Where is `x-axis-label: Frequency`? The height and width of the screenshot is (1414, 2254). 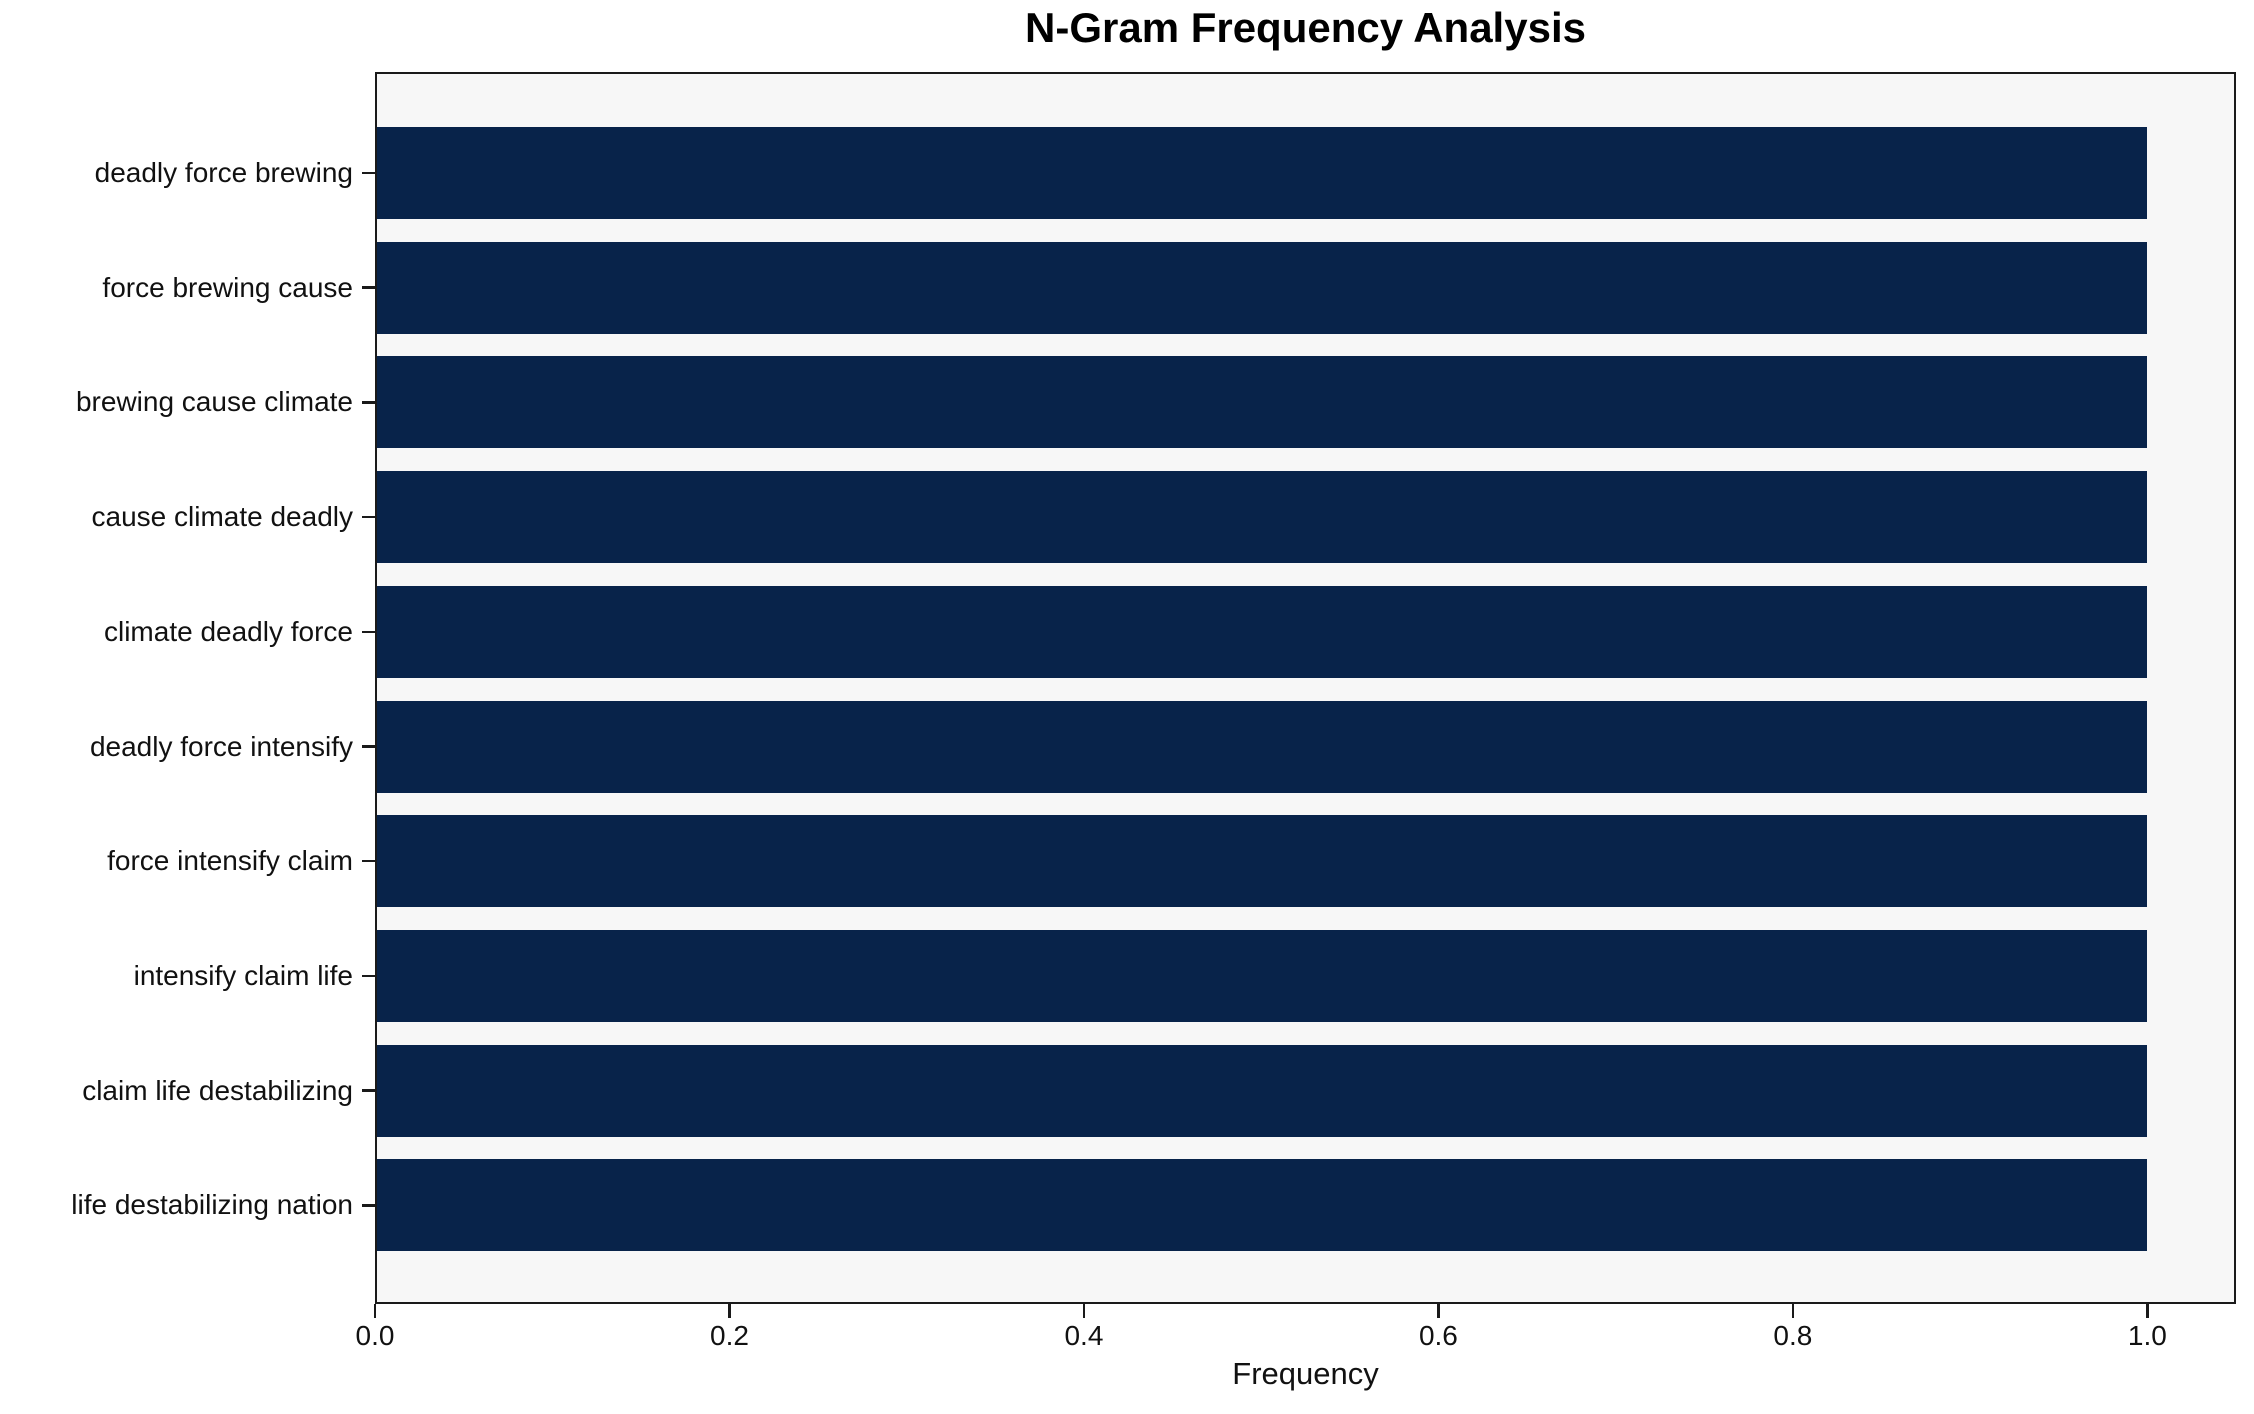
x-axis-label: Frequency is located at coordinates (1305, 1373).